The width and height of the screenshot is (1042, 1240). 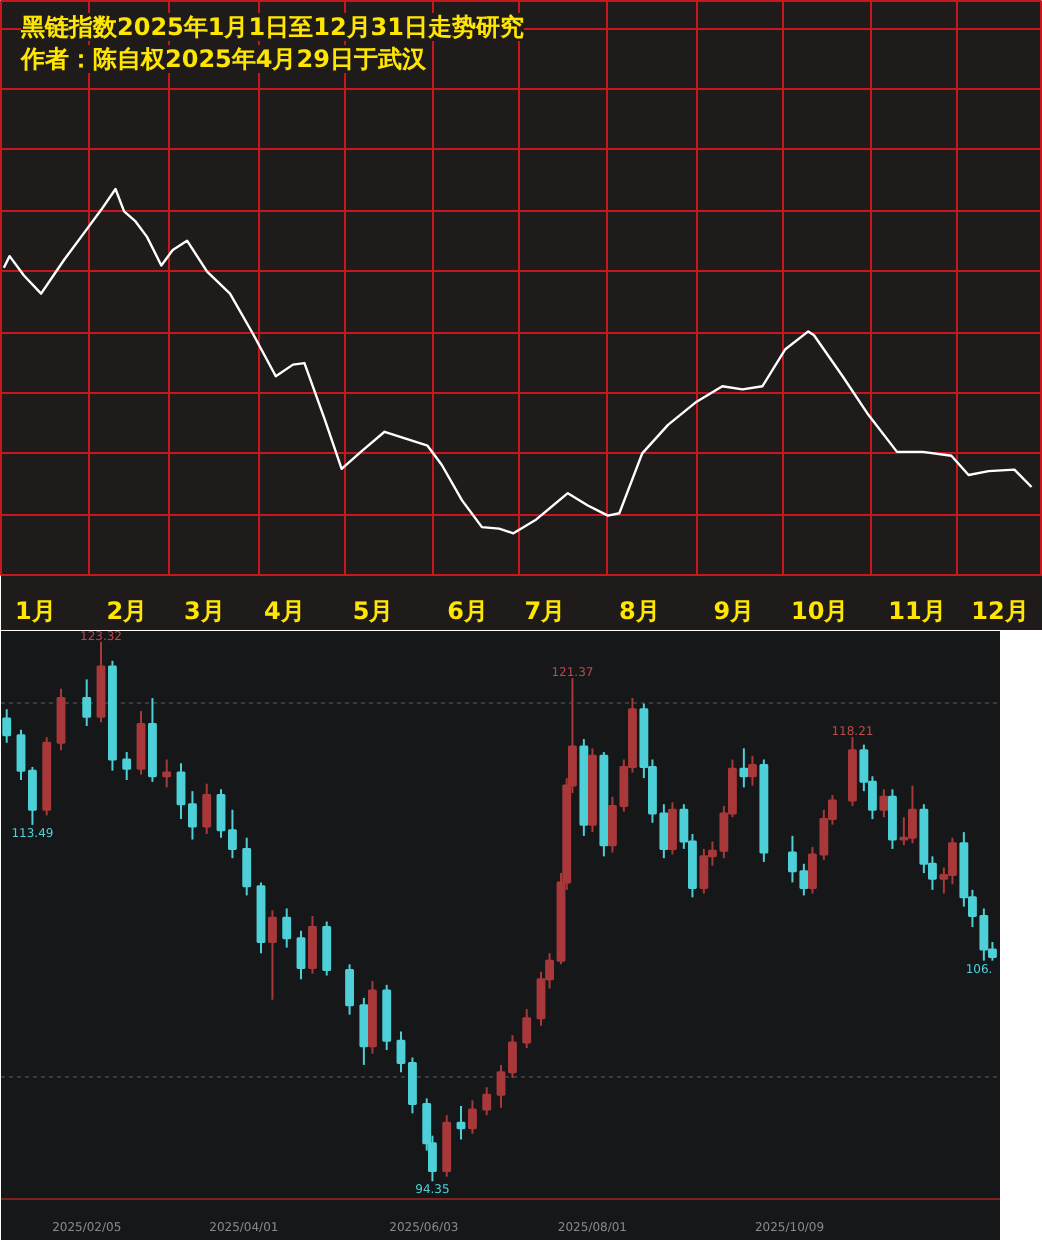 I want to click on x-tick-label: 2月, so click(x=127, y=611).